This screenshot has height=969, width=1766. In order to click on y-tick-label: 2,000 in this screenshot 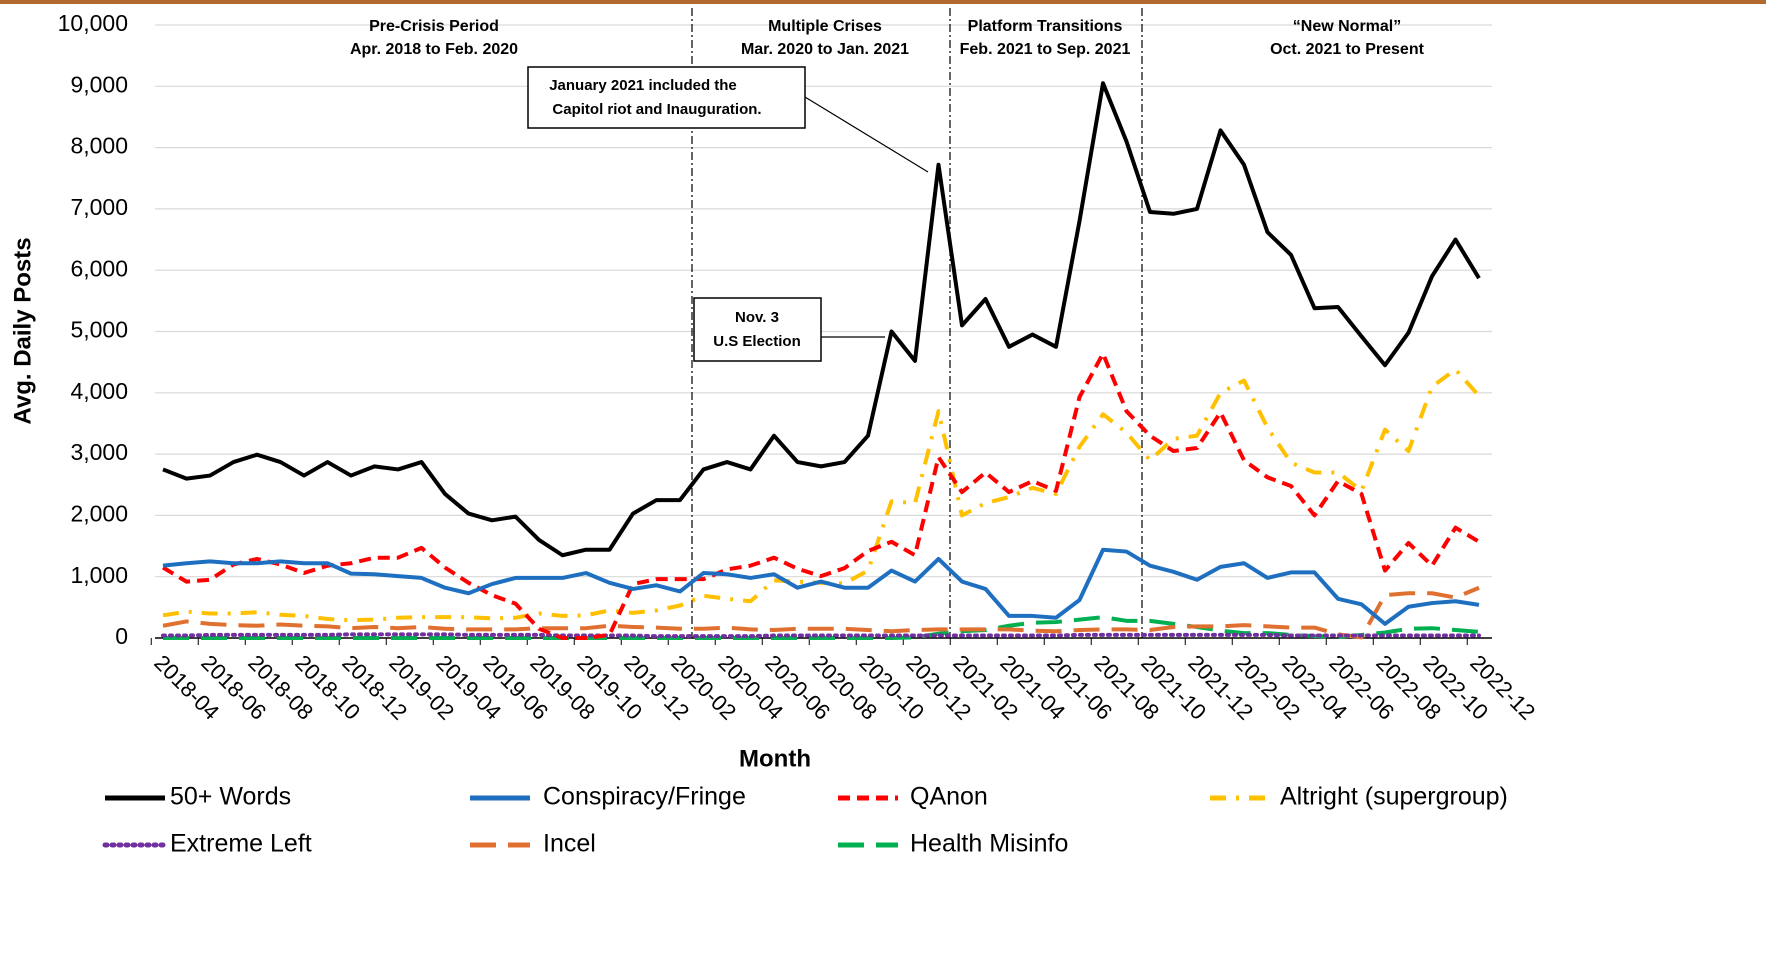, I will do `click(99, 513)`.